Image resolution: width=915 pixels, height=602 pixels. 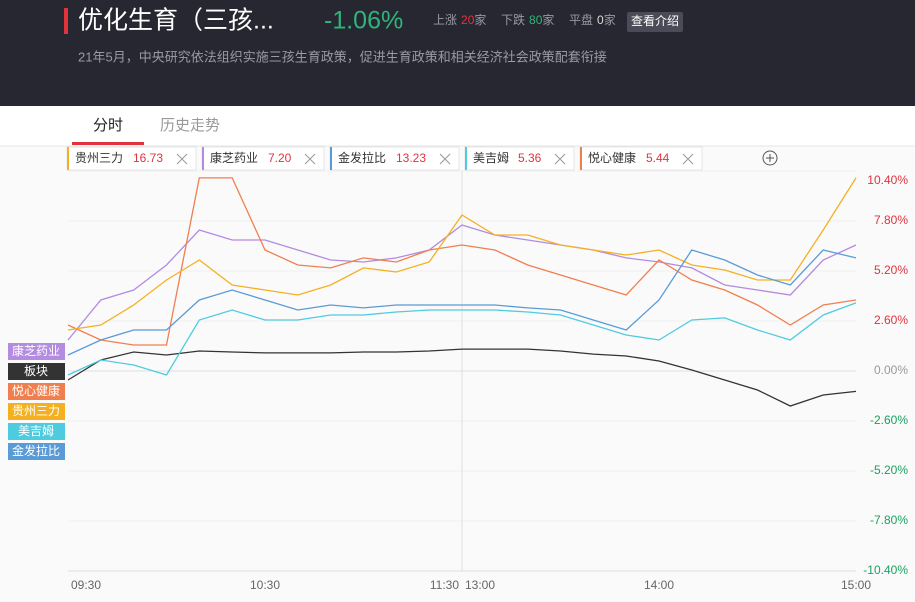 I want to click on x-tick-label: 11:30, so click(x=444, y=585).